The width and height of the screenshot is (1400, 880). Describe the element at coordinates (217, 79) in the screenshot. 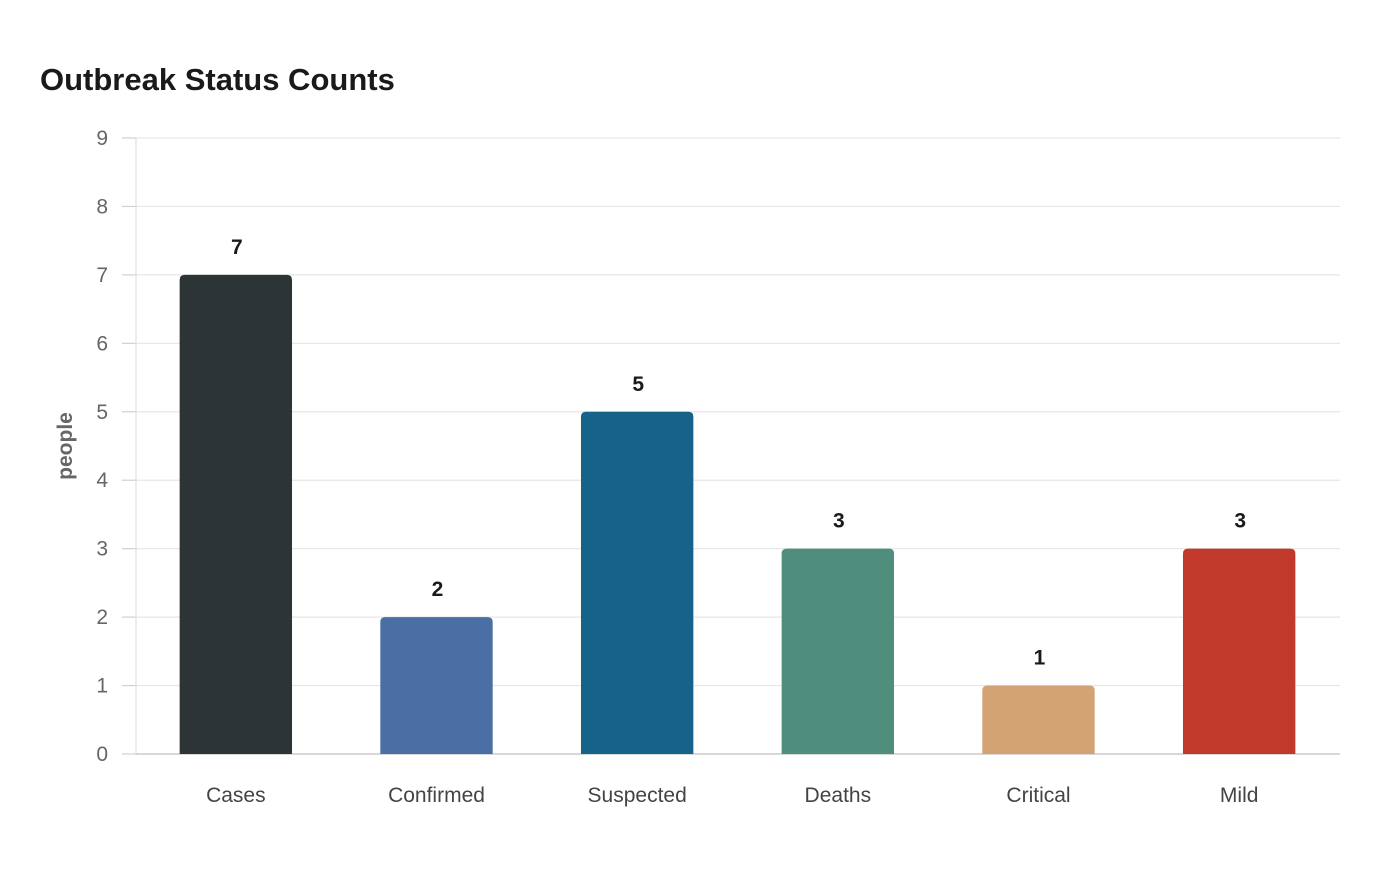

I see `chart-title: Outbreak Status Counts` at that location.